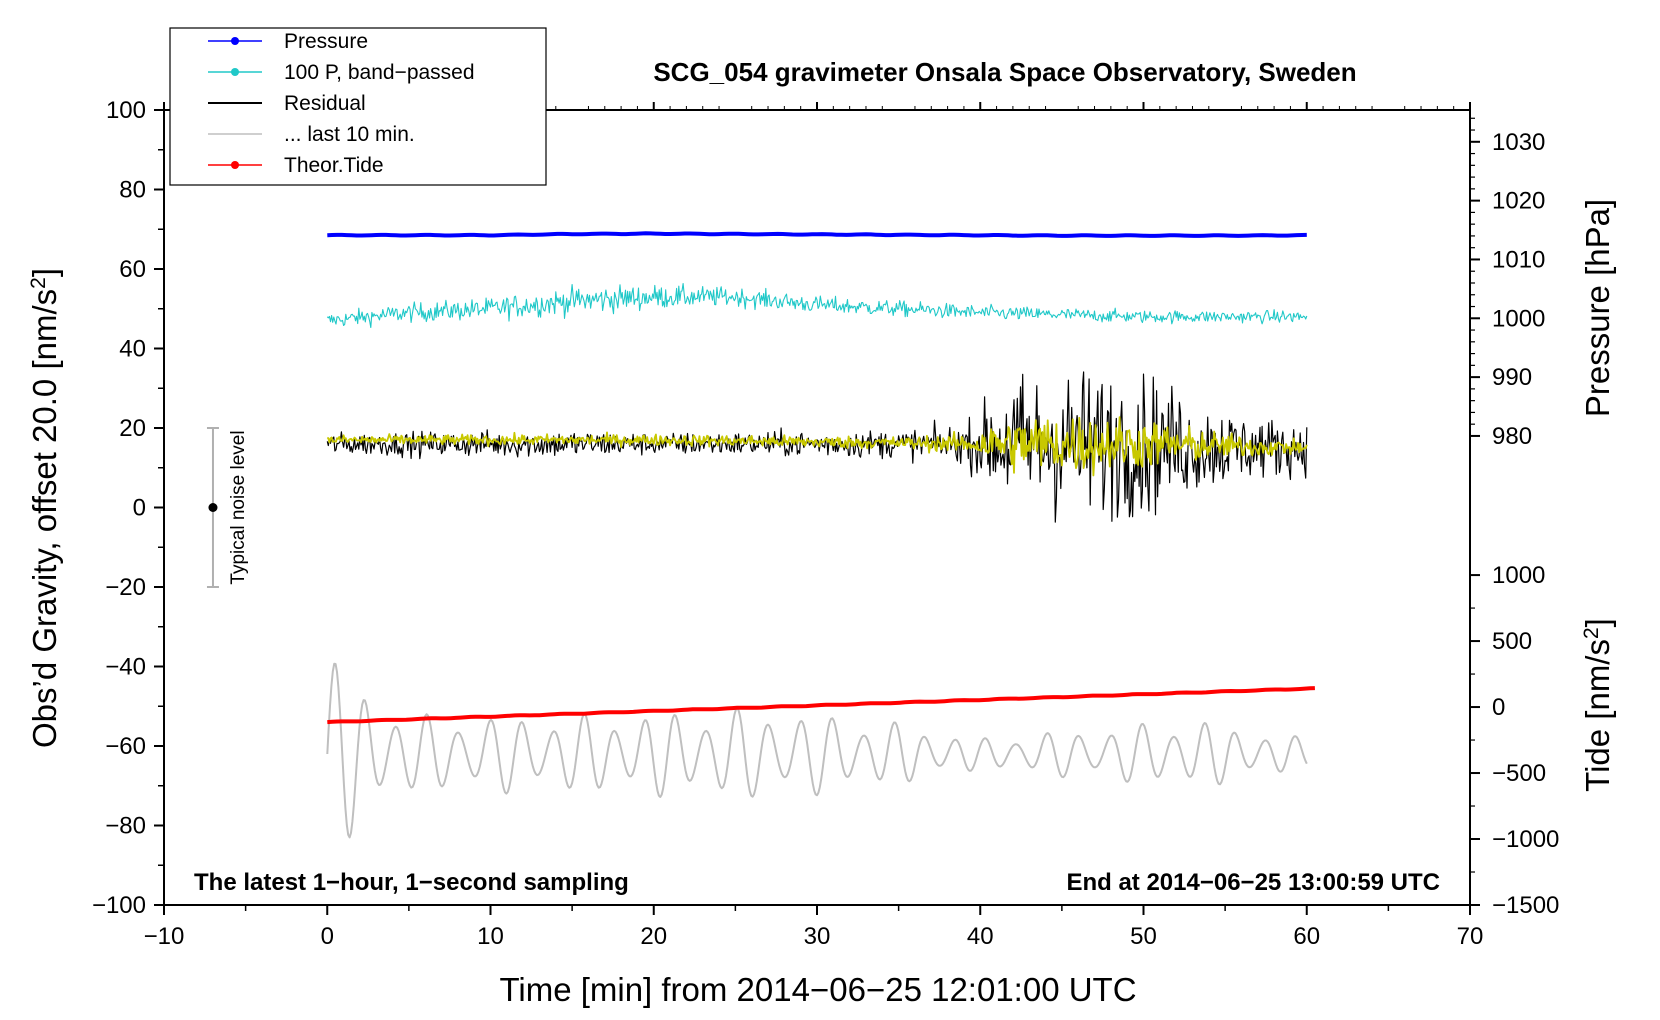 The height and width of the screenshot is (1020, 1660). I want to click on legend-entry: Theor.Tide, so click(296, 165).